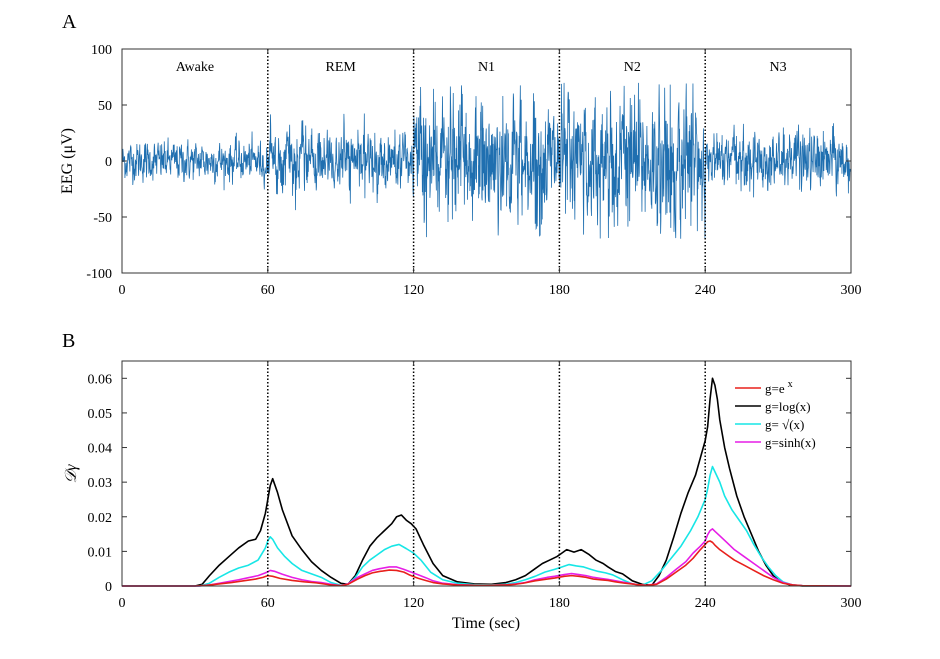 The image size is (940, 659). I want to click on panel-b-x-tick-label: 120, so click(413, 603).